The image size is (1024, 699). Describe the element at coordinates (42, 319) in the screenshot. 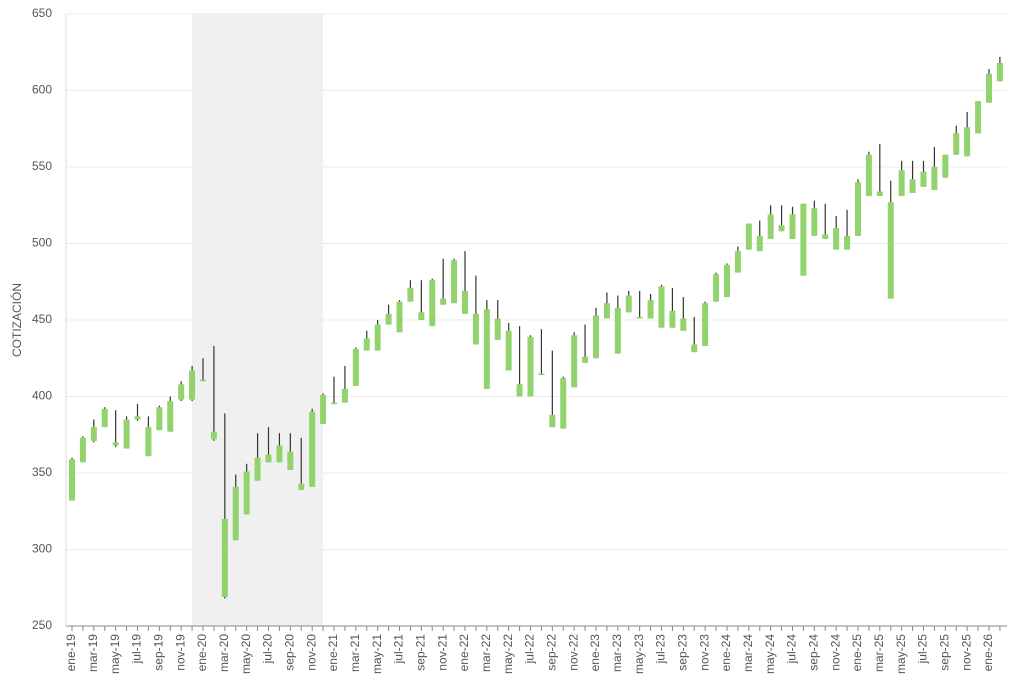

I see `y-tick-label: 450` at that location.